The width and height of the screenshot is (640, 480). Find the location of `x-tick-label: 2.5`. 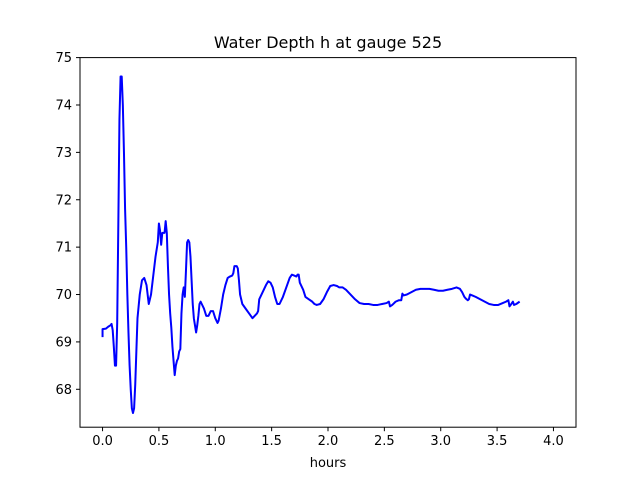

x-tick-label: 2.5 is located at coordinates (384, 441).